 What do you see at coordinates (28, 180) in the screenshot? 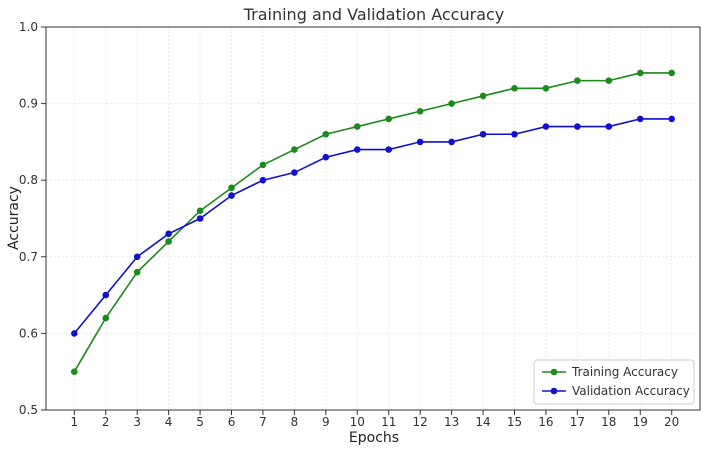
I see `y-tick-label: 0.8` at bounding box center [28, 180].